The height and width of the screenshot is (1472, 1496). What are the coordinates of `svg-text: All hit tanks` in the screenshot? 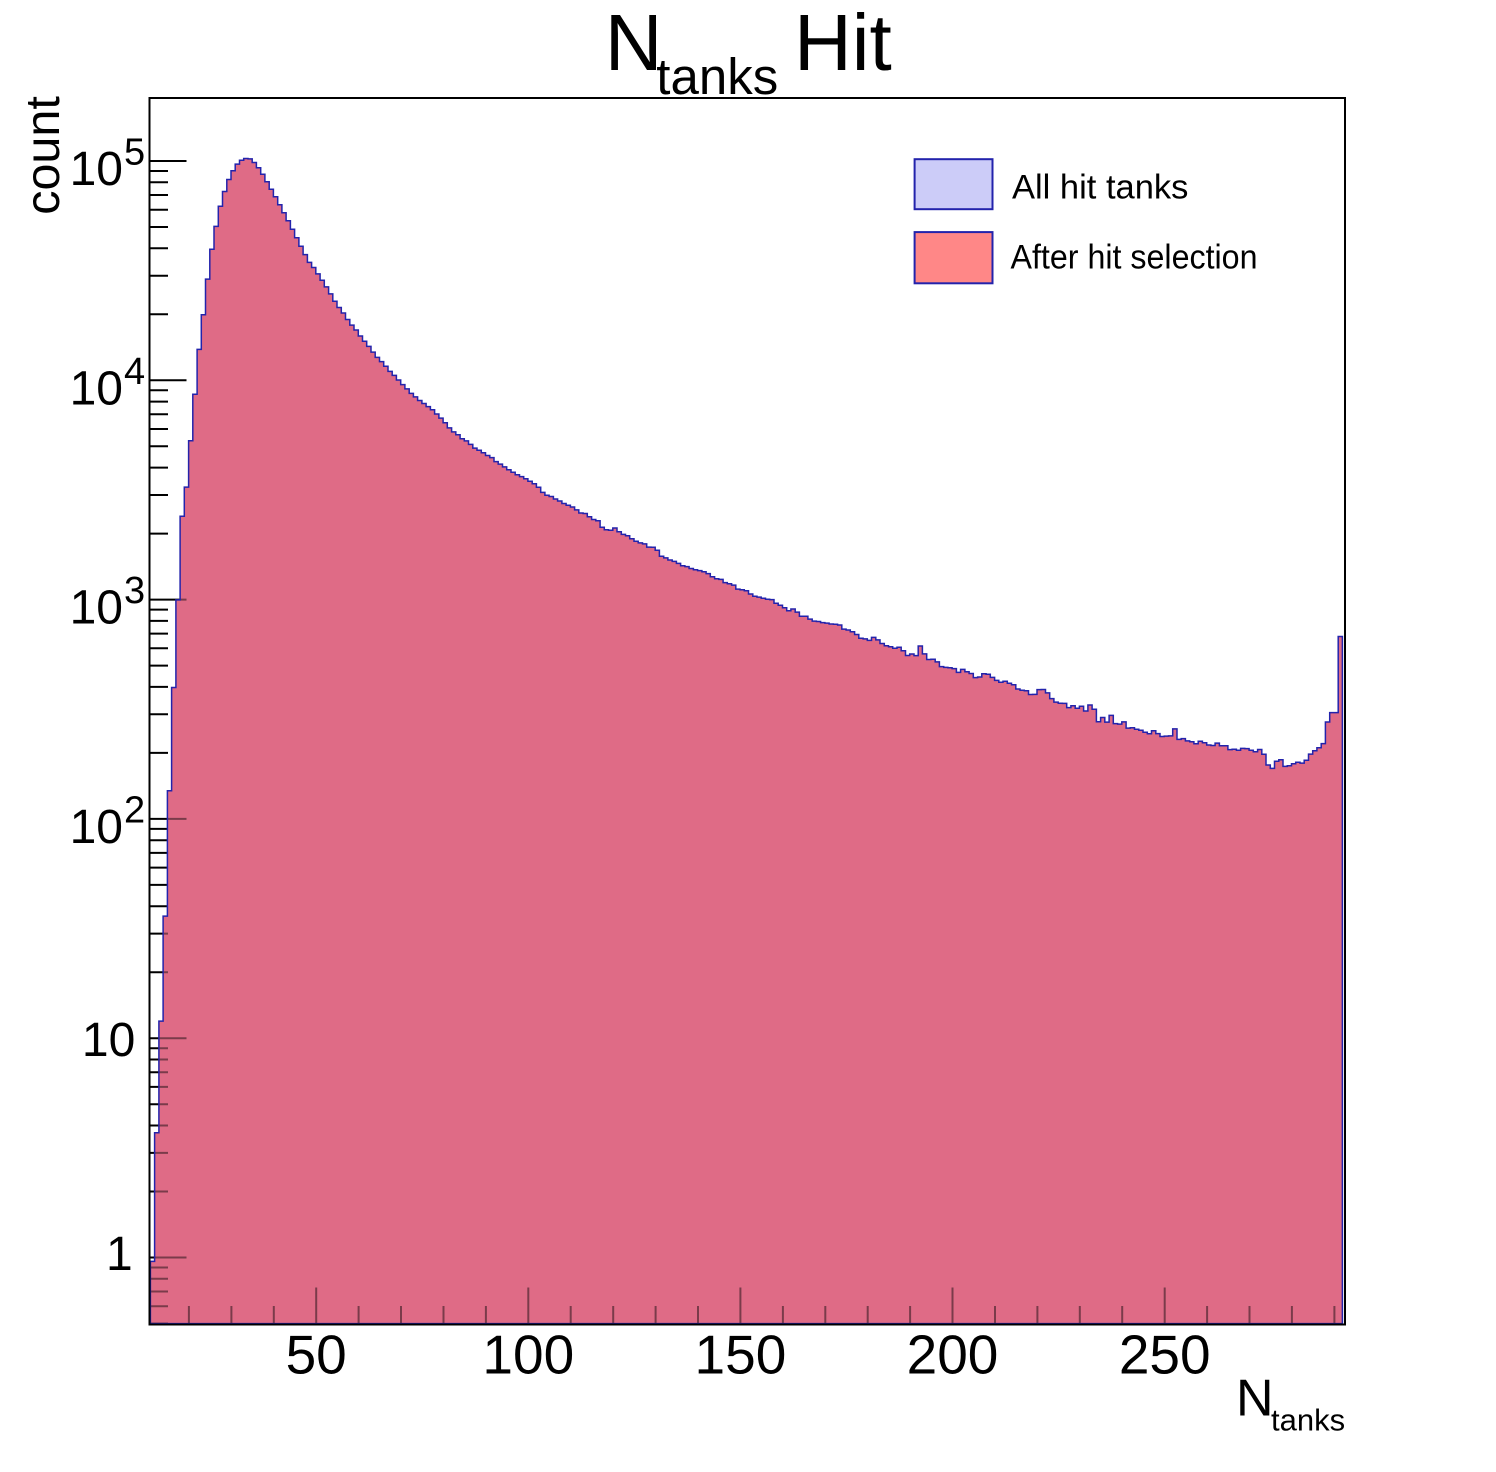 It's located at (1100, 188).